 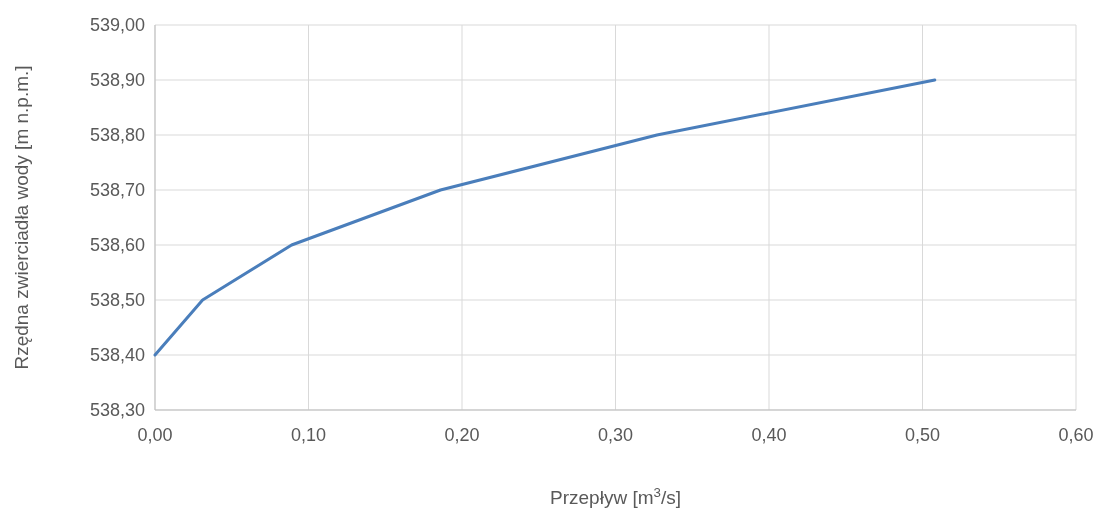 What do you see at coordinates (769, 435) in the screenshot?
I see `x-tick-label: 0,40` at bounding box center [769, 435].